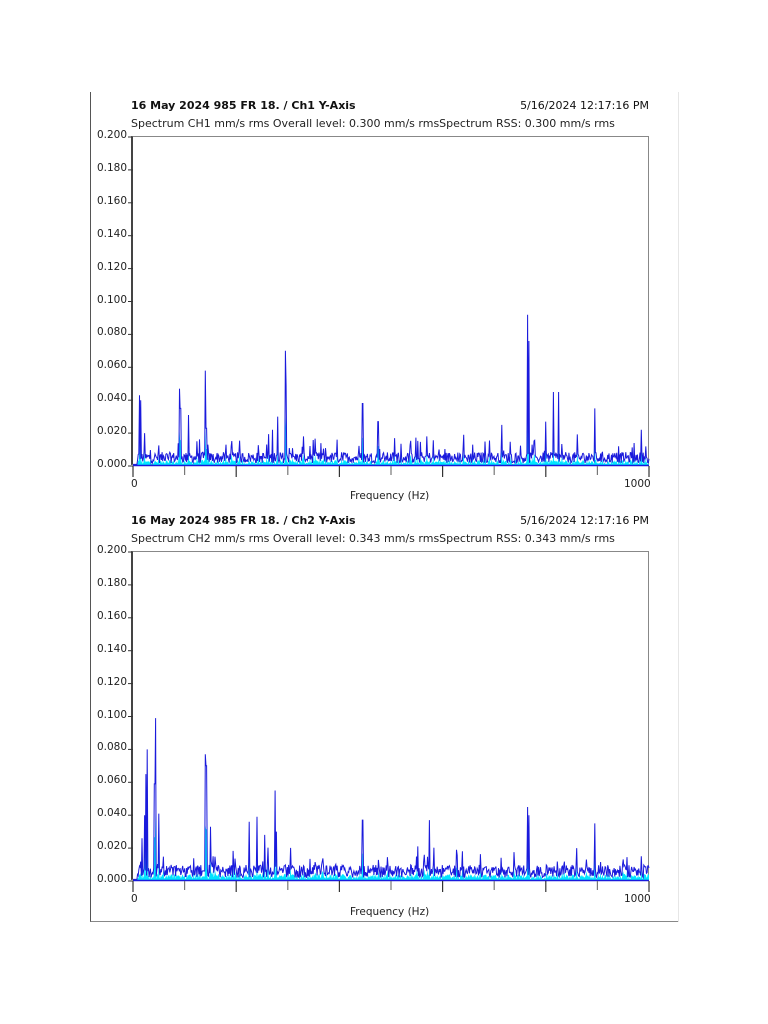 The width and height of the screenshot is (768, 1024). Describe the element at coordinates (243, 105) in the screenshot. I see `chart-title: 16 May 2024 985 FR 18. / Ch1 Y-Axis` at that location.